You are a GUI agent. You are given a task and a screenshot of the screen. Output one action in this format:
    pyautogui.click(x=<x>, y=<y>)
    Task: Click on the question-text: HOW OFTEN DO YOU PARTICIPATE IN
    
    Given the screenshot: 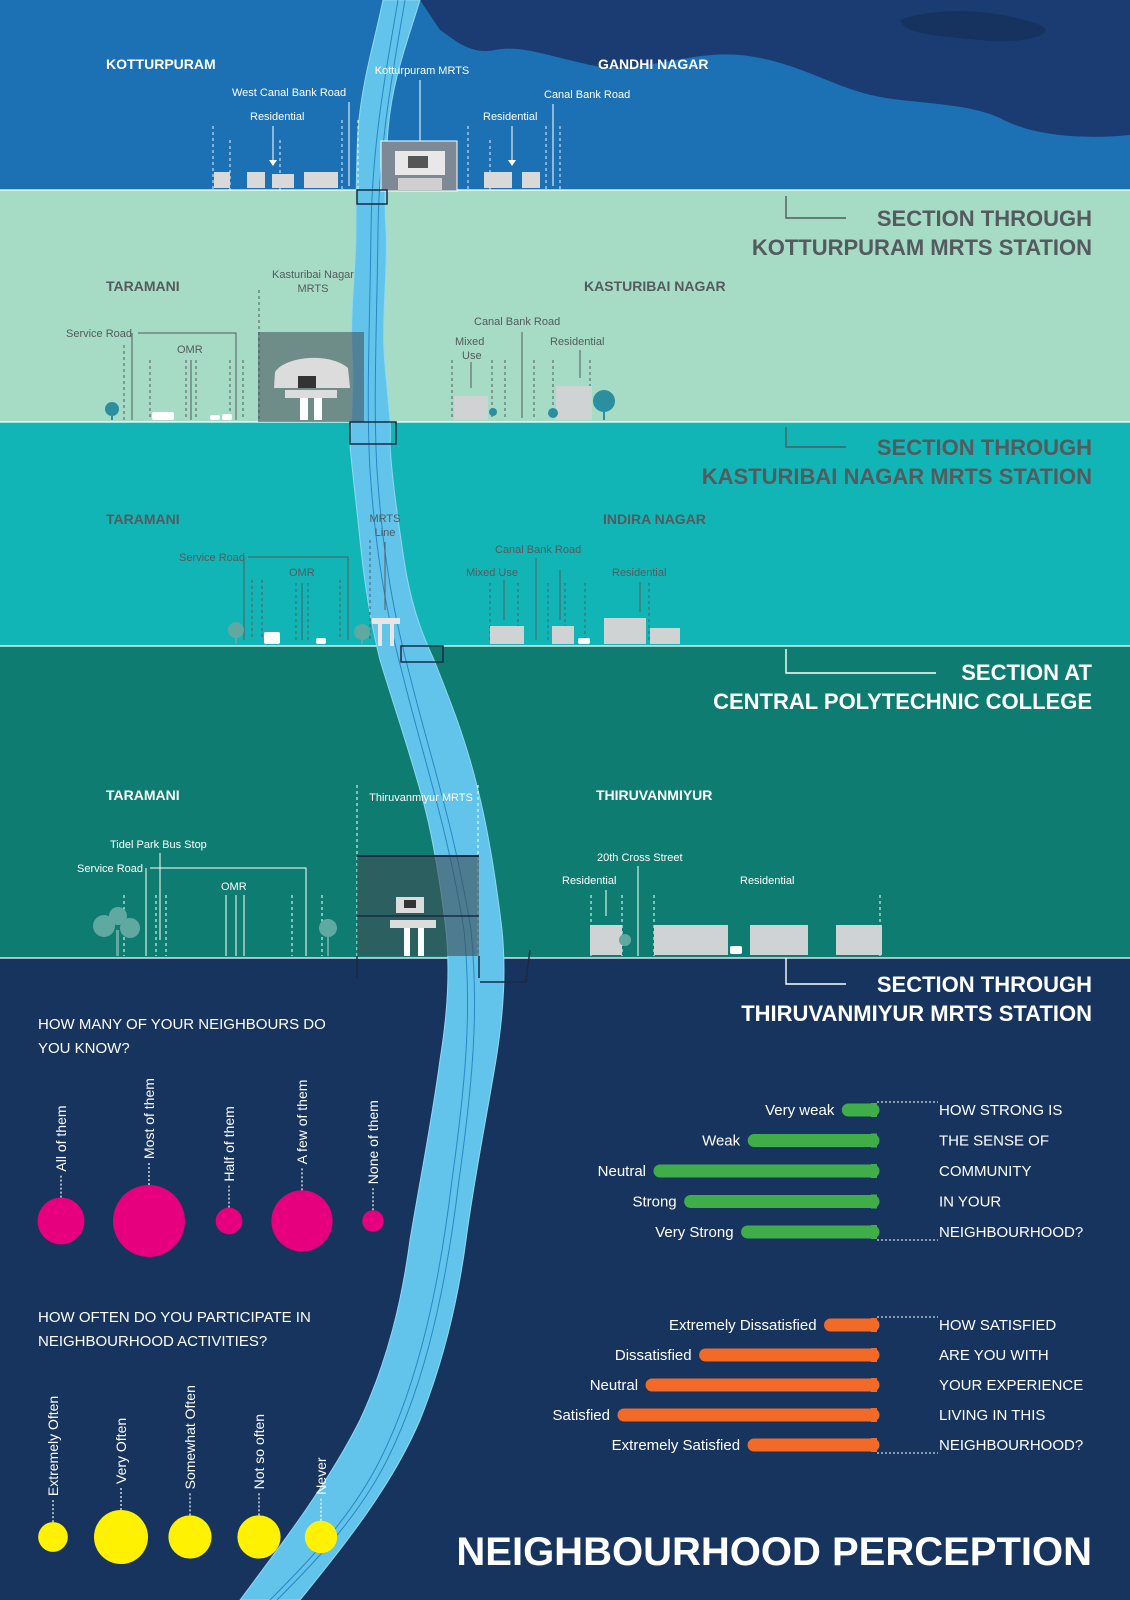 What is the action you would take?
    pyautogui.click(x=174, y=1317)
    